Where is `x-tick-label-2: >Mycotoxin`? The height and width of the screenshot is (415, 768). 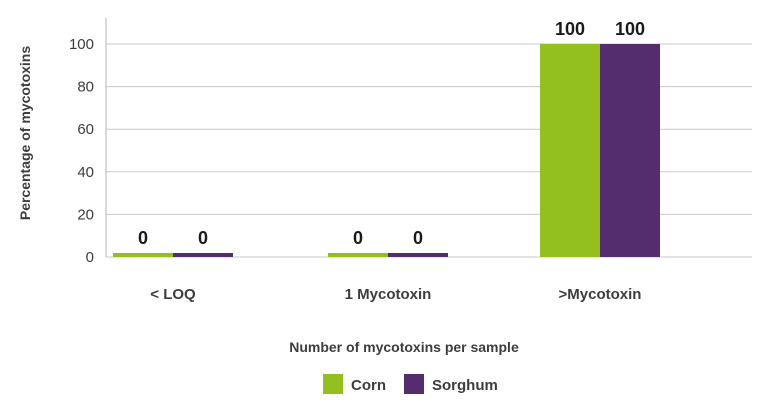 x-tick-label-2: >Mycotoxin is located at coordinates (600, 294).